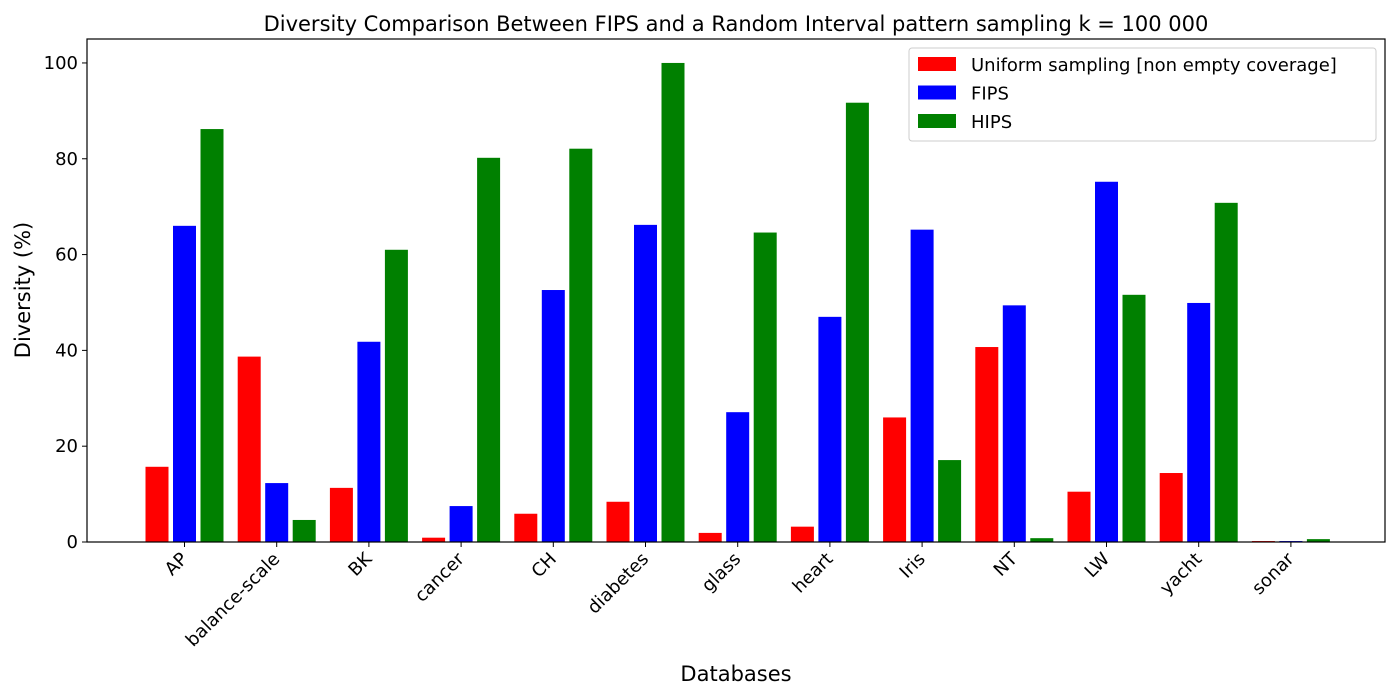 This screenshot has width=1400, height=700. I want to click on legend-box, so click(1142, 94).